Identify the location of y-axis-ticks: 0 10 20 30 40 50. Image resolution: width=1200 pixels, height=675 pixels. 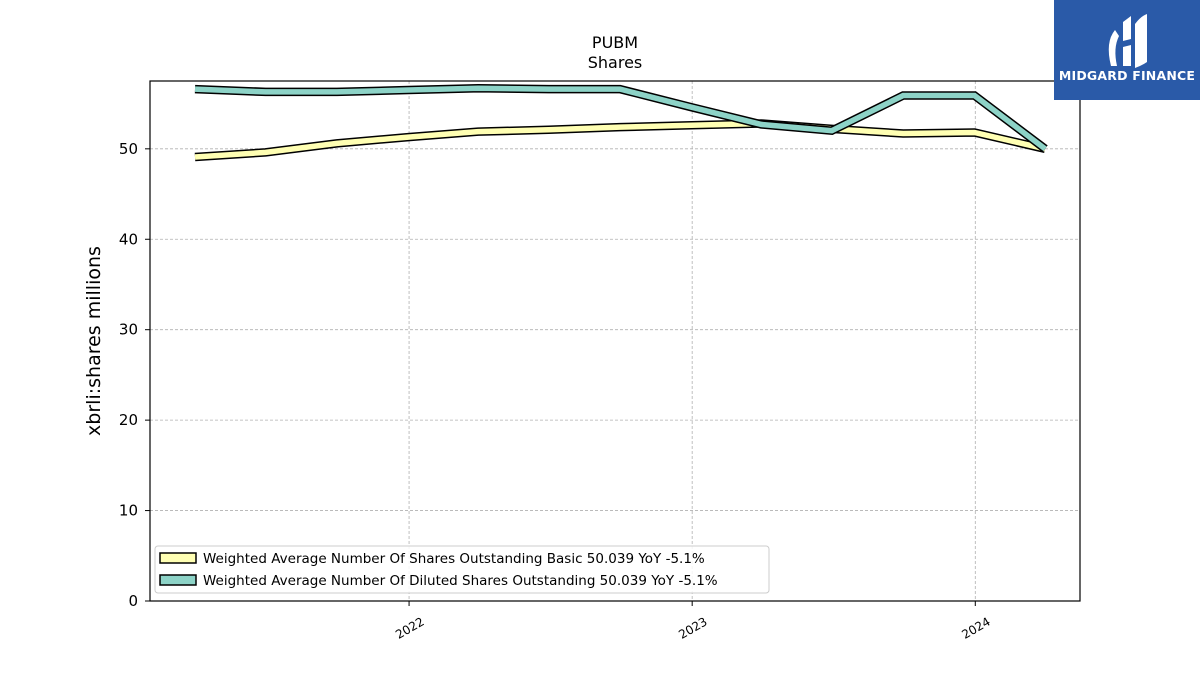
(134, 375).